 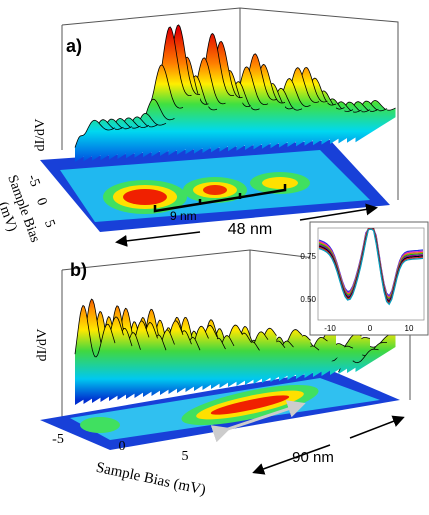 I want to click on inset-xtick: 0, so click(x=370, y=328).